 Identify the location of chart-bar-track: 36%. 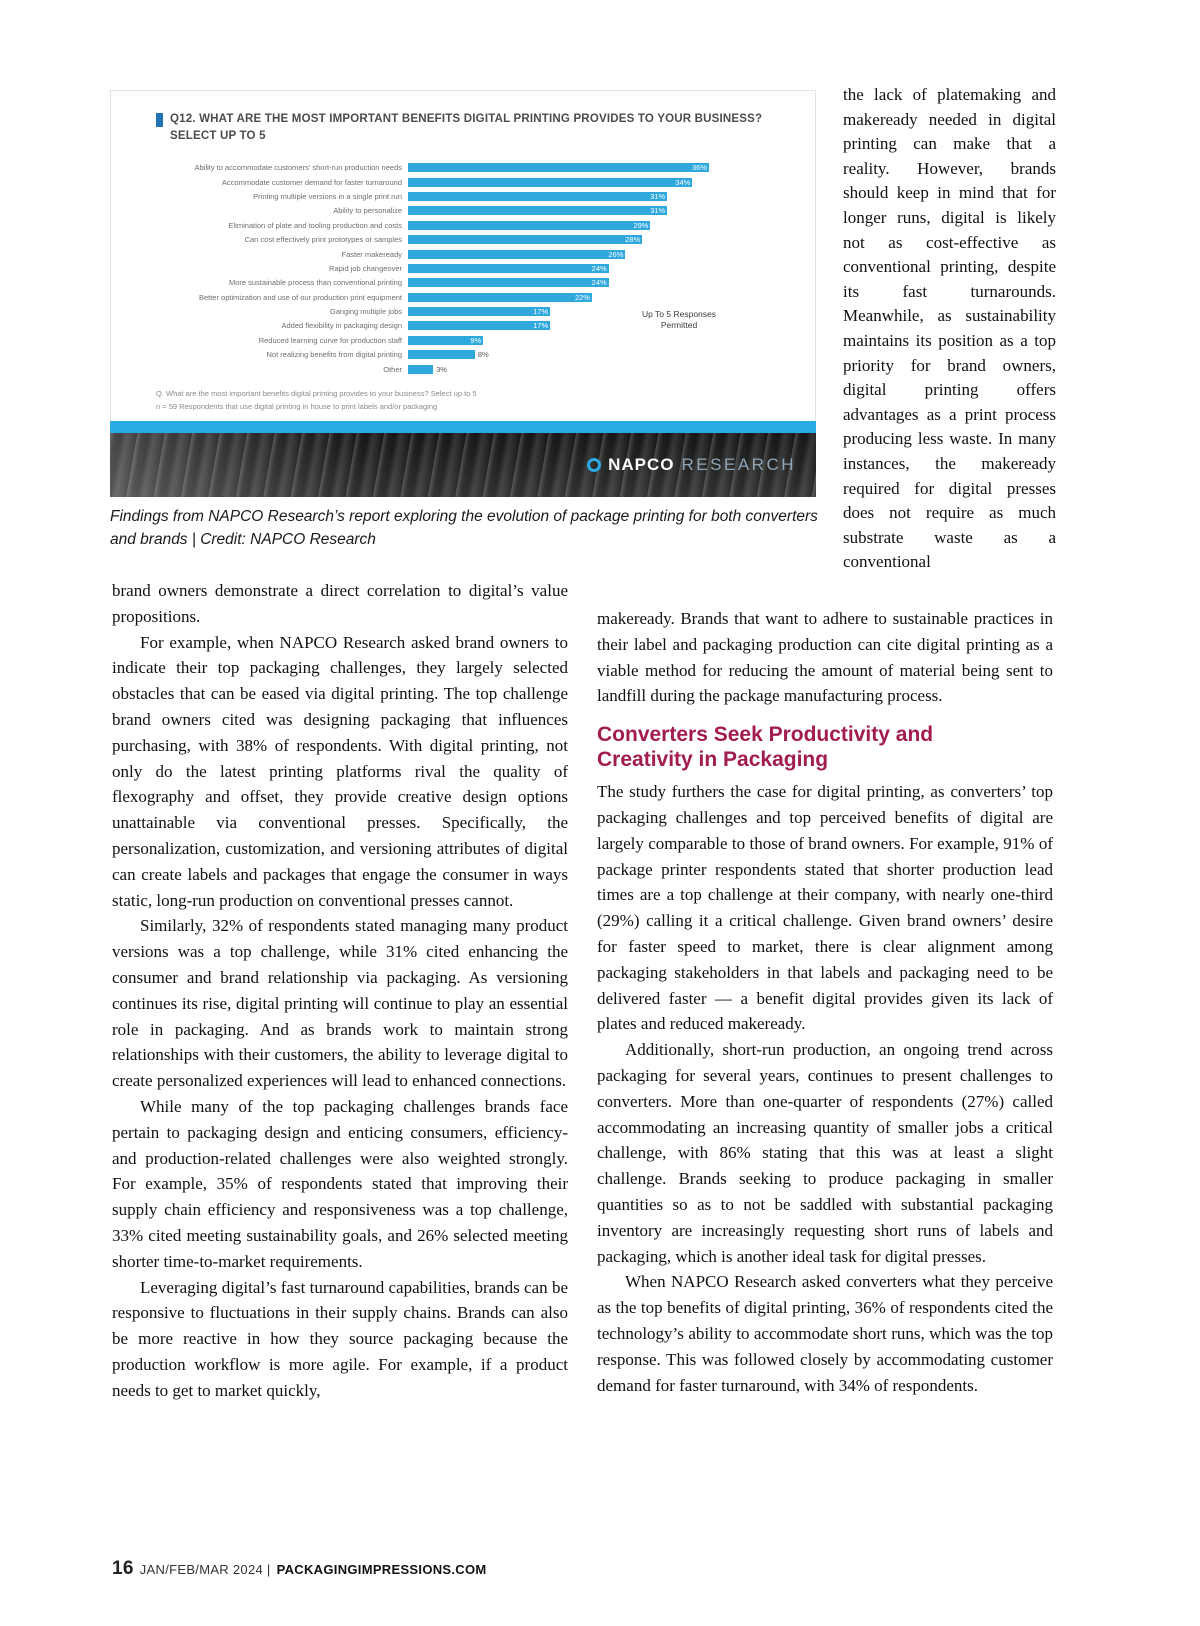
(604, 168).